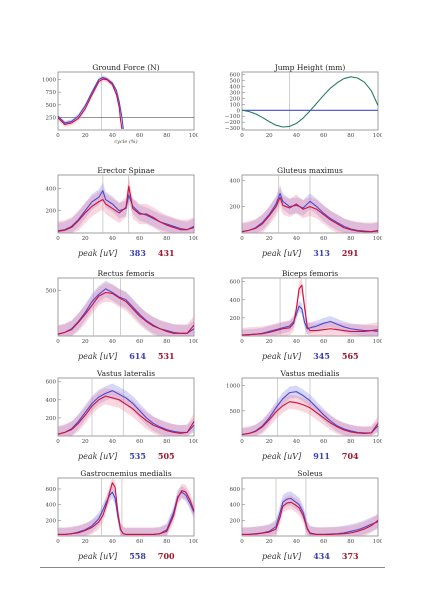  I want to click on y-tick-label: 0, so click(239, 111).